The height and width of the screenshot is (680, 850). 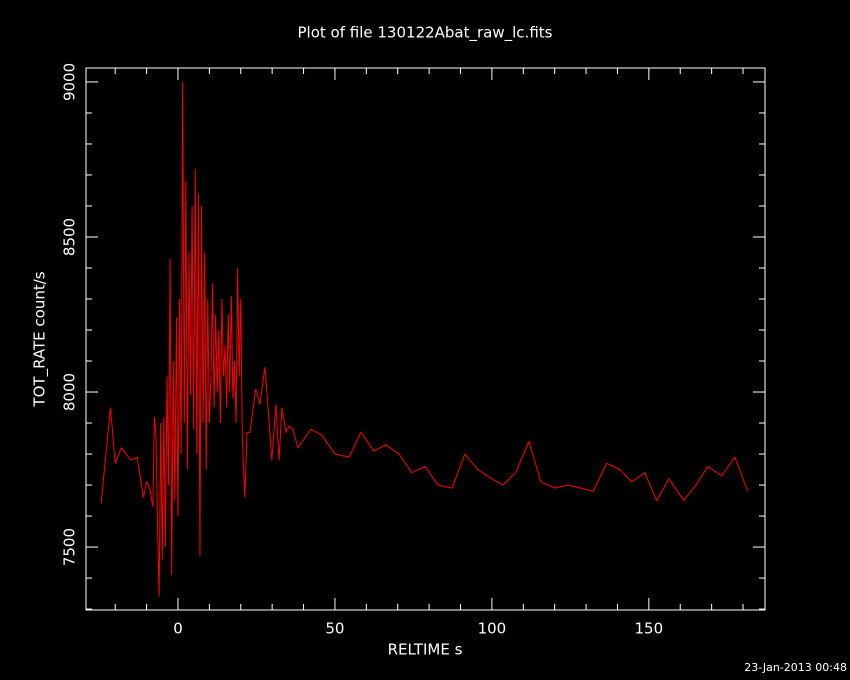 What do you see at coordinates (178, 629) in the screenshot?
I see `x-tick-label: 0` at bounding box center [178, 629].